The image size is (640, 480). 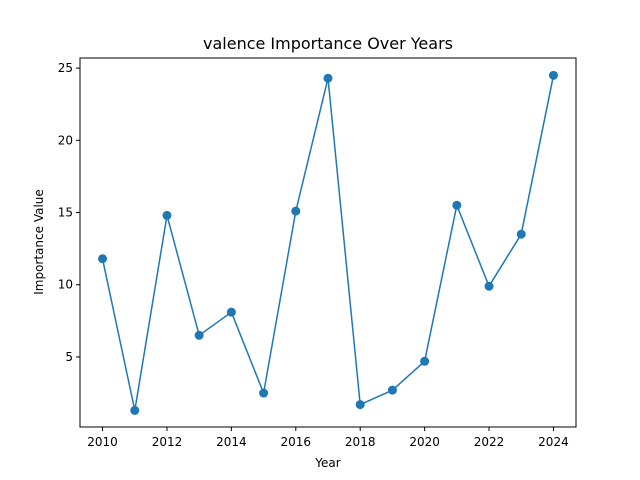 I want to click on x-tick-label: 2022, so click(x=489, y=442).